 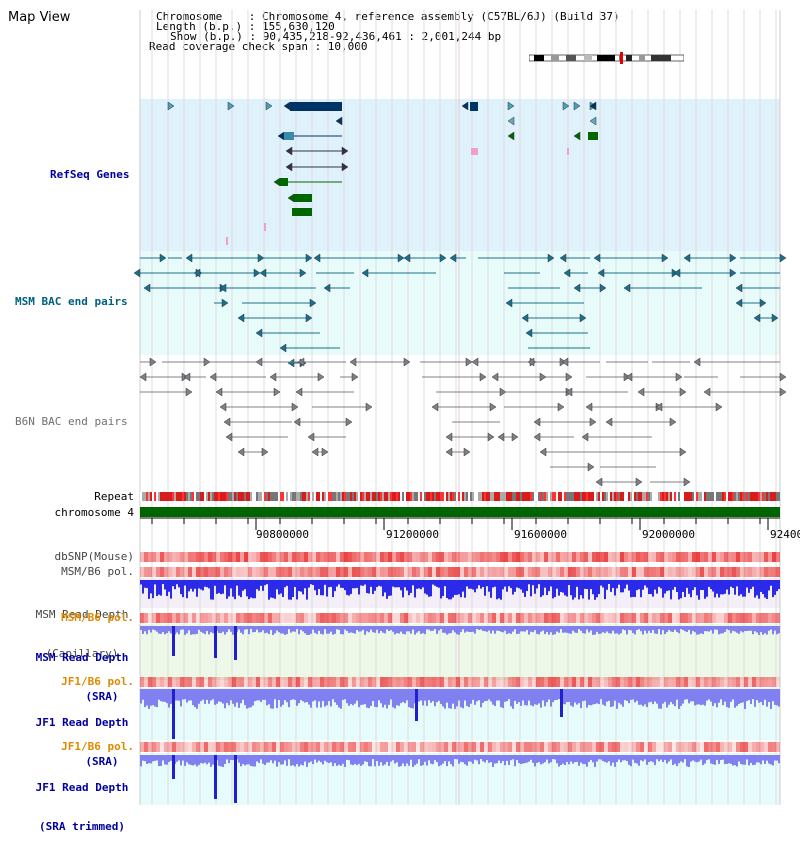 What do you see at coordinates (97, 571) in the screenshot?
I see `msm-b6-pol-label: MSM/B6 pol.` at bounding box center [97, 571].